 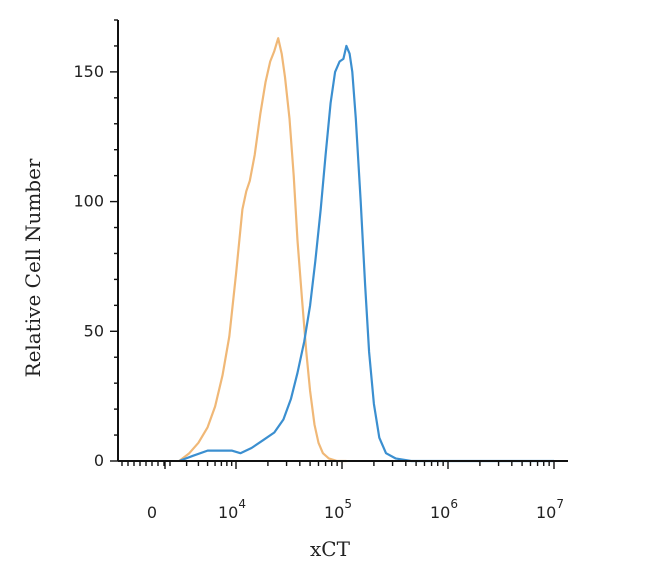 What do you see at coordinates (94, 330) in the screenshot?
I see `y-tick-label: 50` at bounding box center [94, 330].